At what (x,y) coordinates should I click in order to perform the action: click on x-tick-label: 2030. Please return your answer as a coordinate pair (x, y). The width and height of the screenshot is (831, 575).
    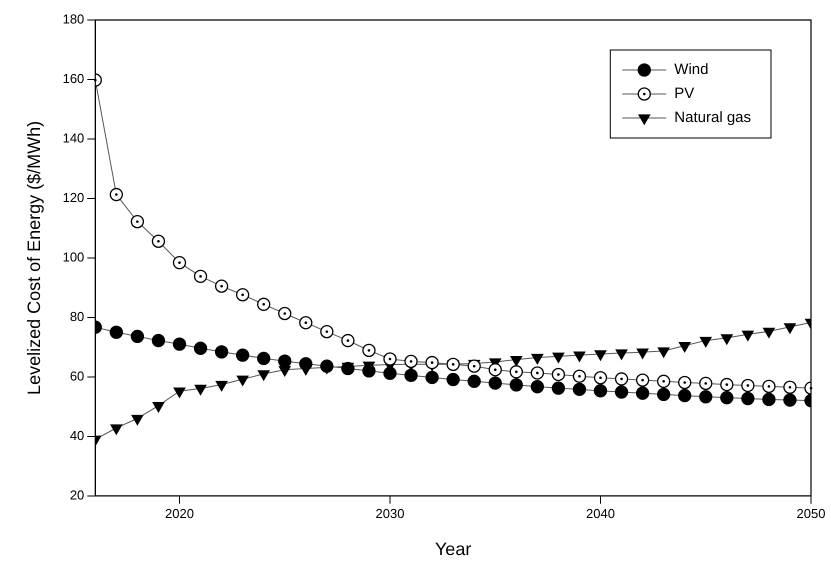
    Looking at the image, I should click on (390, 514).